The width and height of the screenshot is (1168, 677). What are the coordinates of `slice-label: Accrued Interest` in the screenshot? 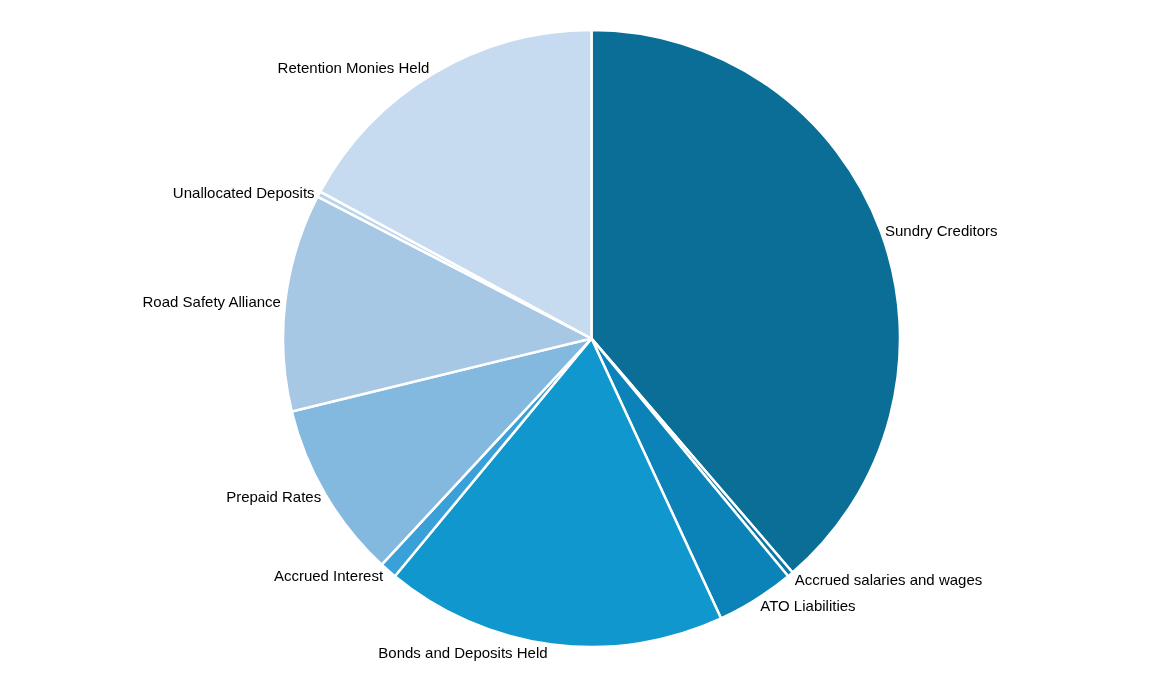 It's located at (328, 575).